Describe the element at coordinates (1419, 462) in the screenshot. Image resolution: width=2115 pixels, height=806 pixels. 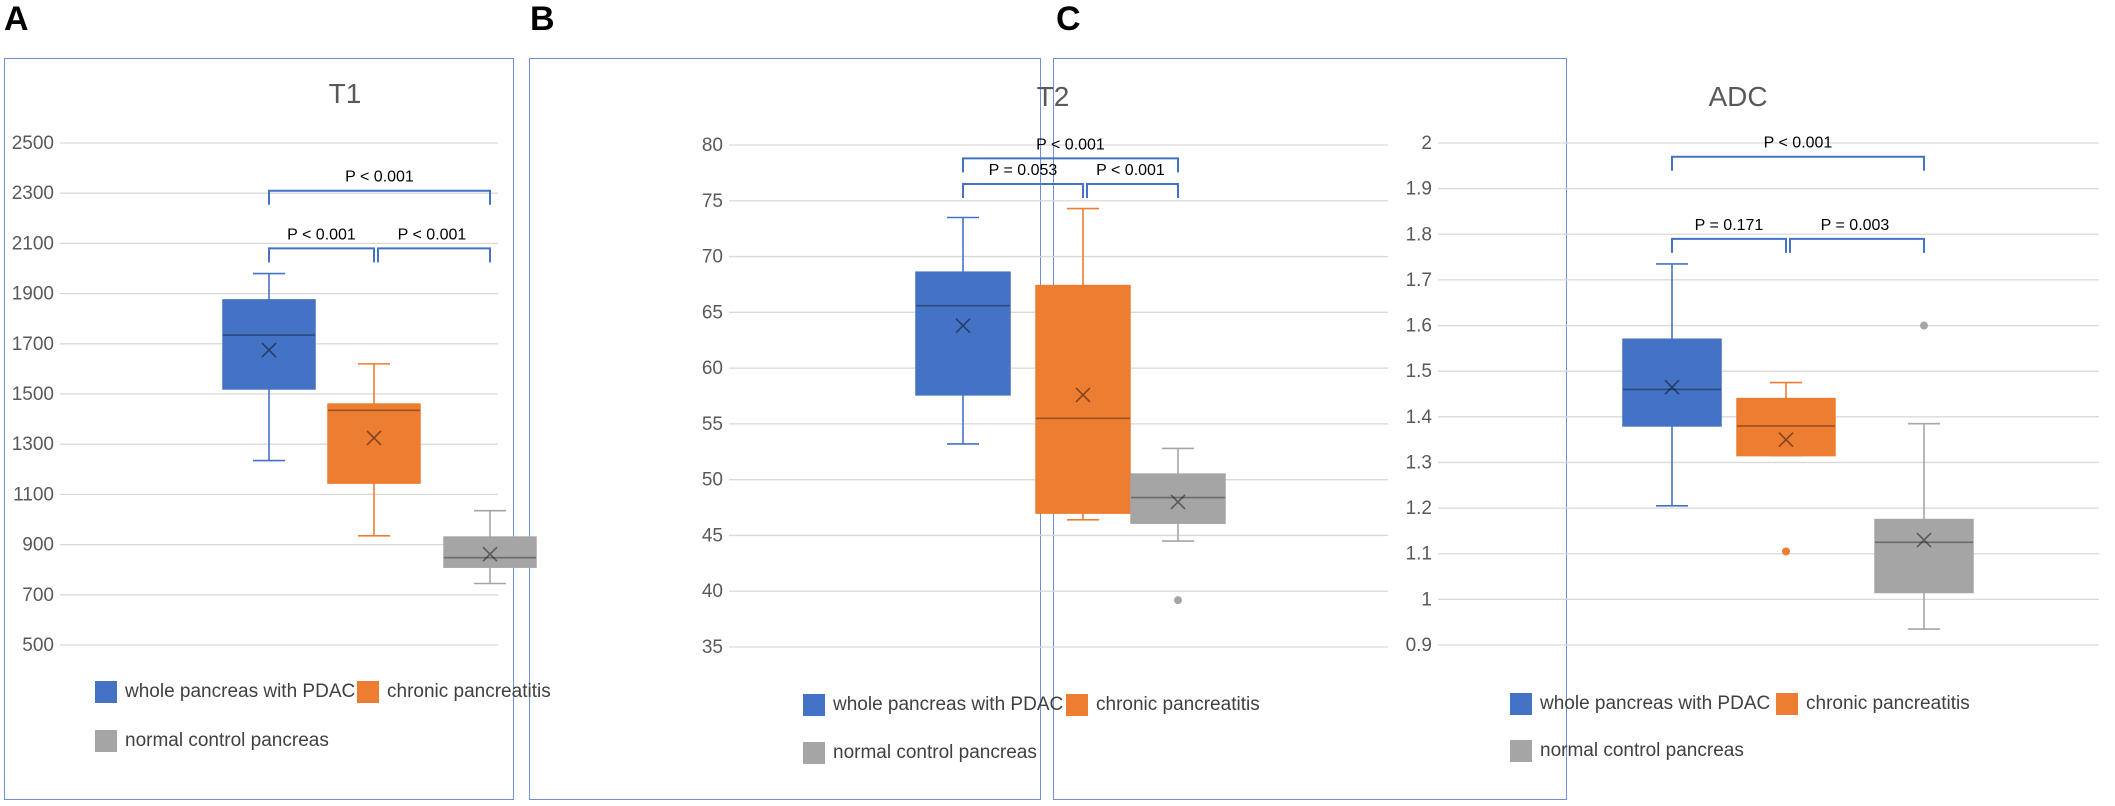
I see `y-tick-label: 1.3` at that location.